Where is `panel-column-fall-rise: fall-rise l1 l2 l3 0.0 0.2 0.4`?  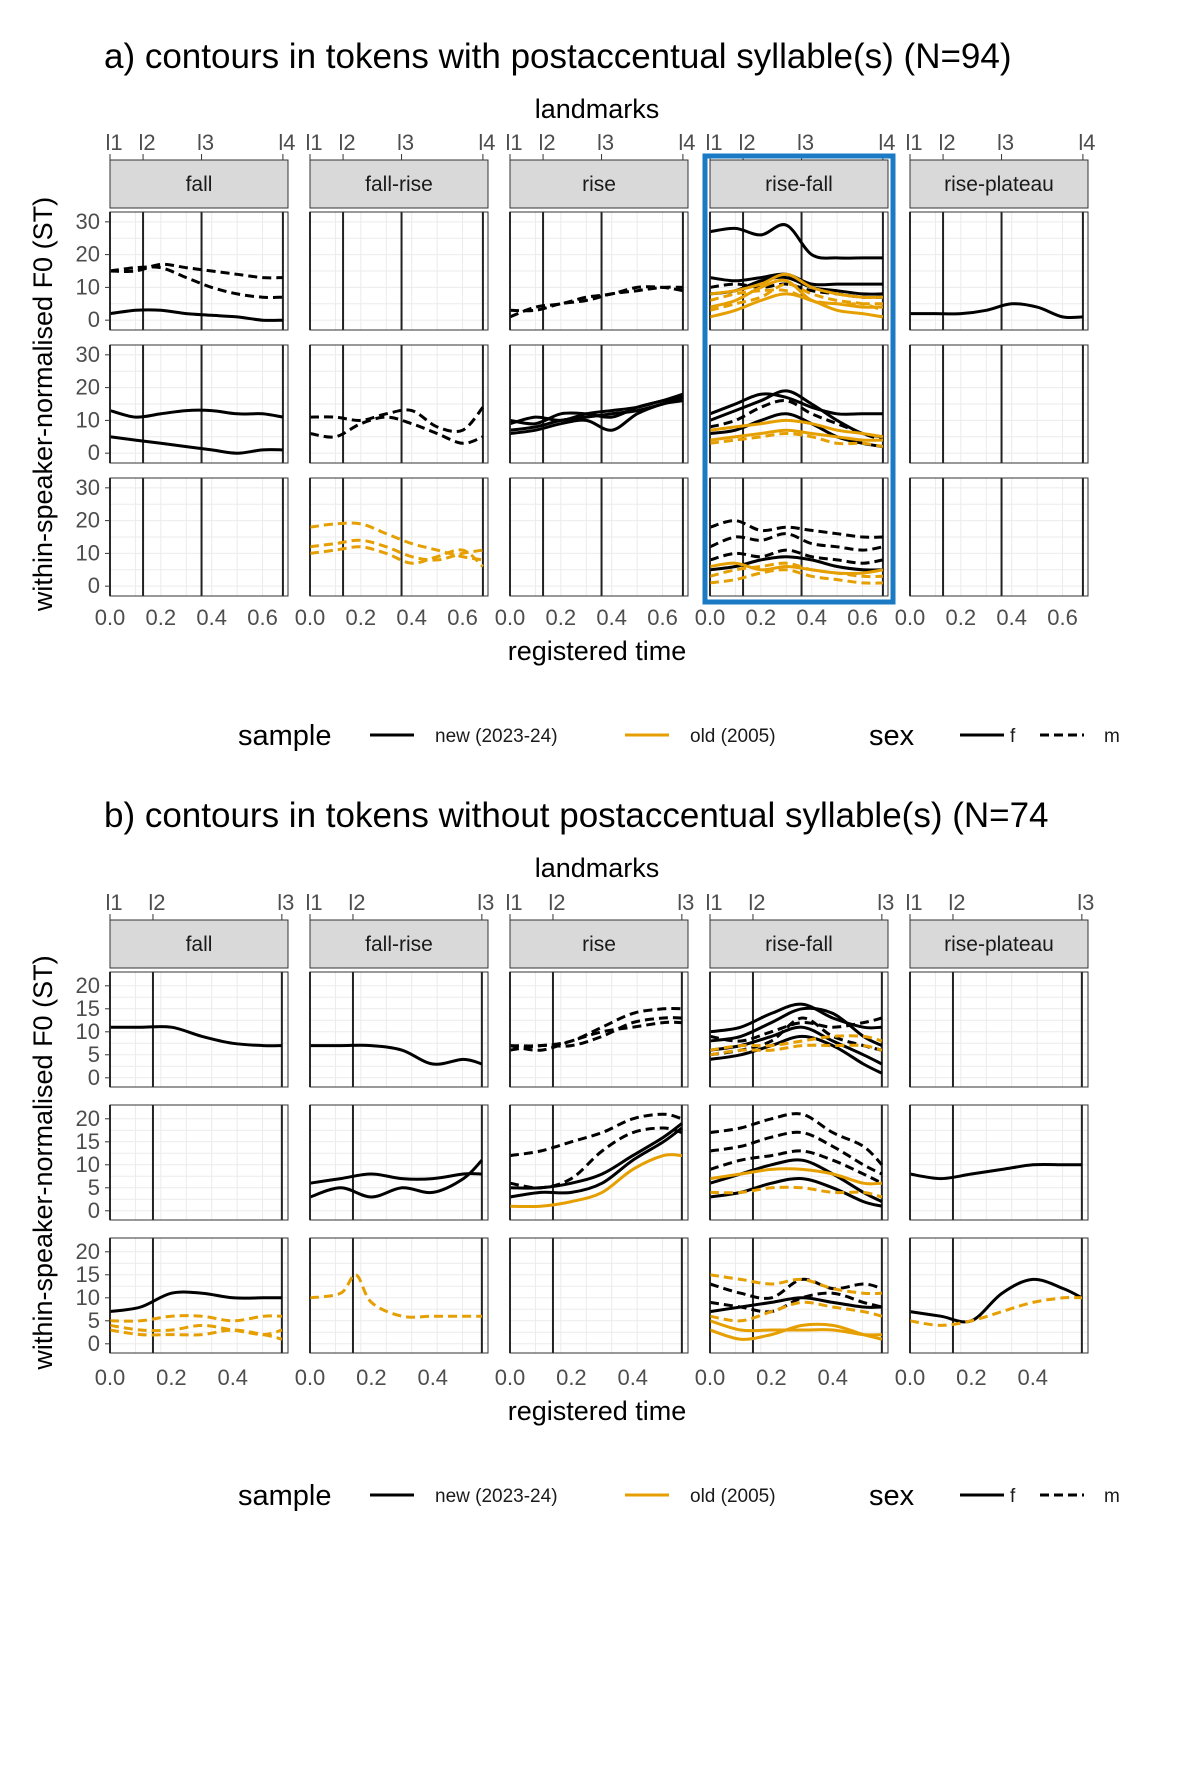 panel-column-fall-rise: fall-rise l1 l2 l3 0.0 0.2 0.4 is located at coordinates (395, 1140).